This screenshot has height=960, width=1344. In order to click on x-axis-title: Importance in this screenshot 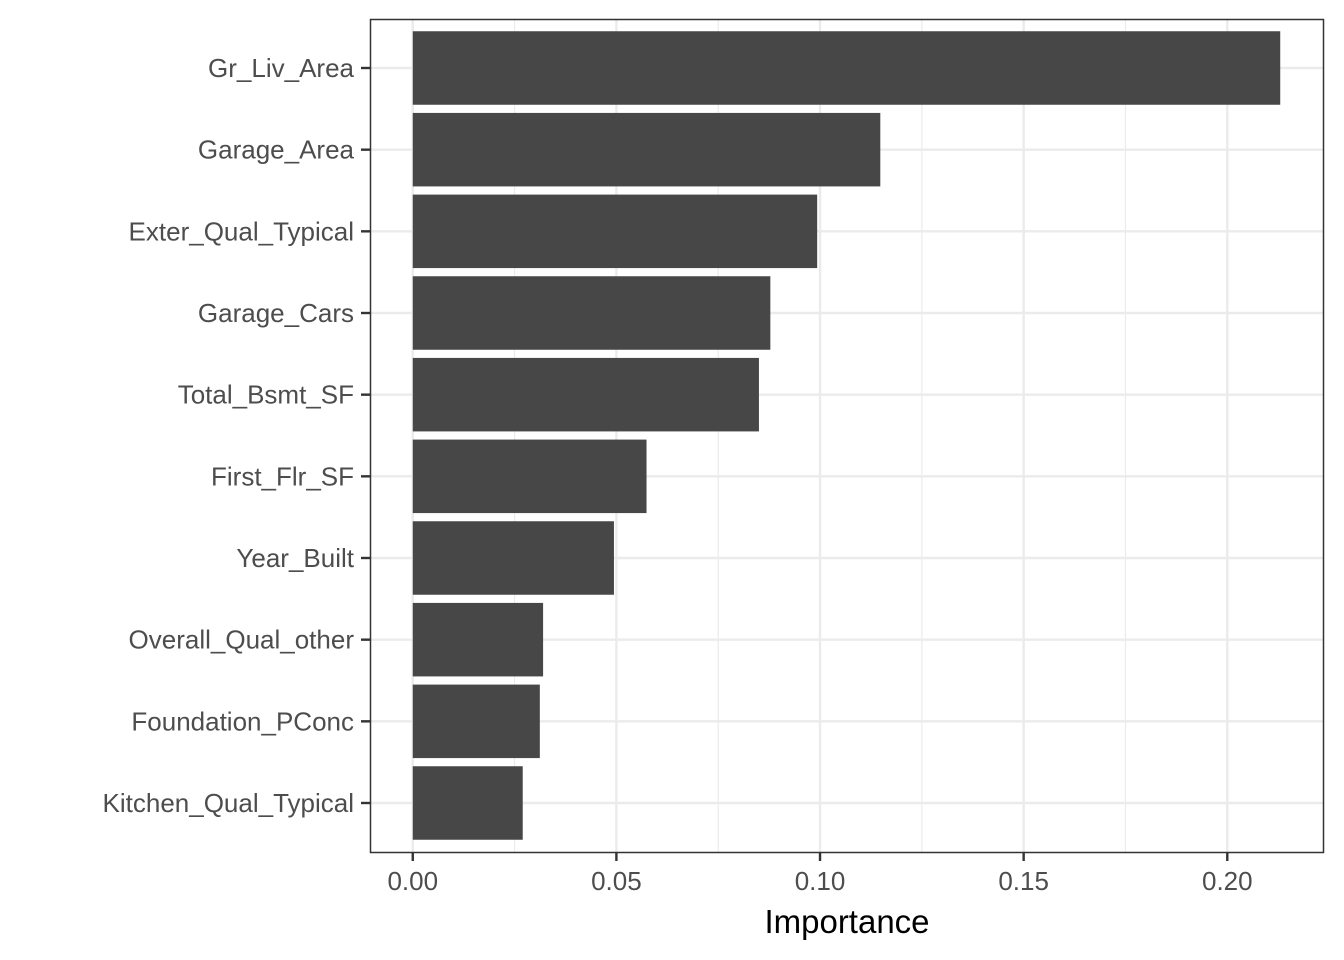, I will do `click(846, 921)`.